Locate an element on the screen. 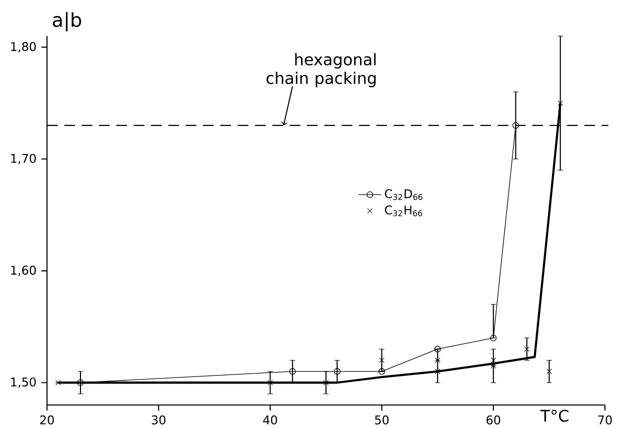 This screenshot has height=429, width=619. y-tick-label: 1,60 is located at coordinates (23, 271).